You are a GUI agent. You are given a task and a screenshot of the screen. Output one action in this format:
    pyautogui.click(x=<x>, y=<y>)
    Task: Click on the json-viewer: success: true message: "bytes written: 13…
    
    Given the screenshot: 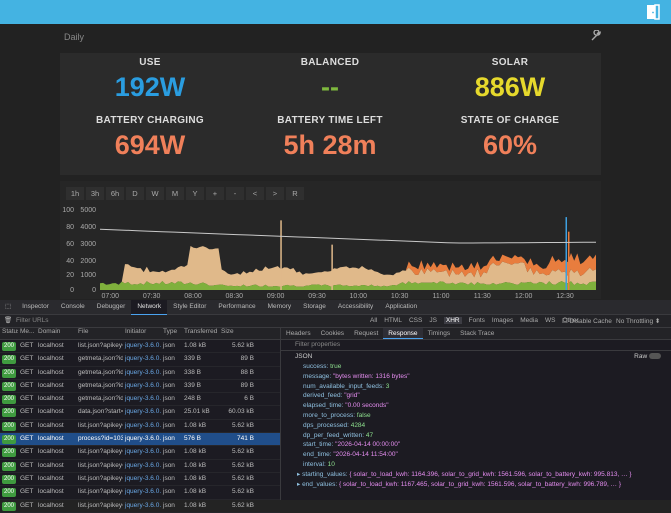 What is the action you would take?
    pyautogui.click(x=476, y=425)
    